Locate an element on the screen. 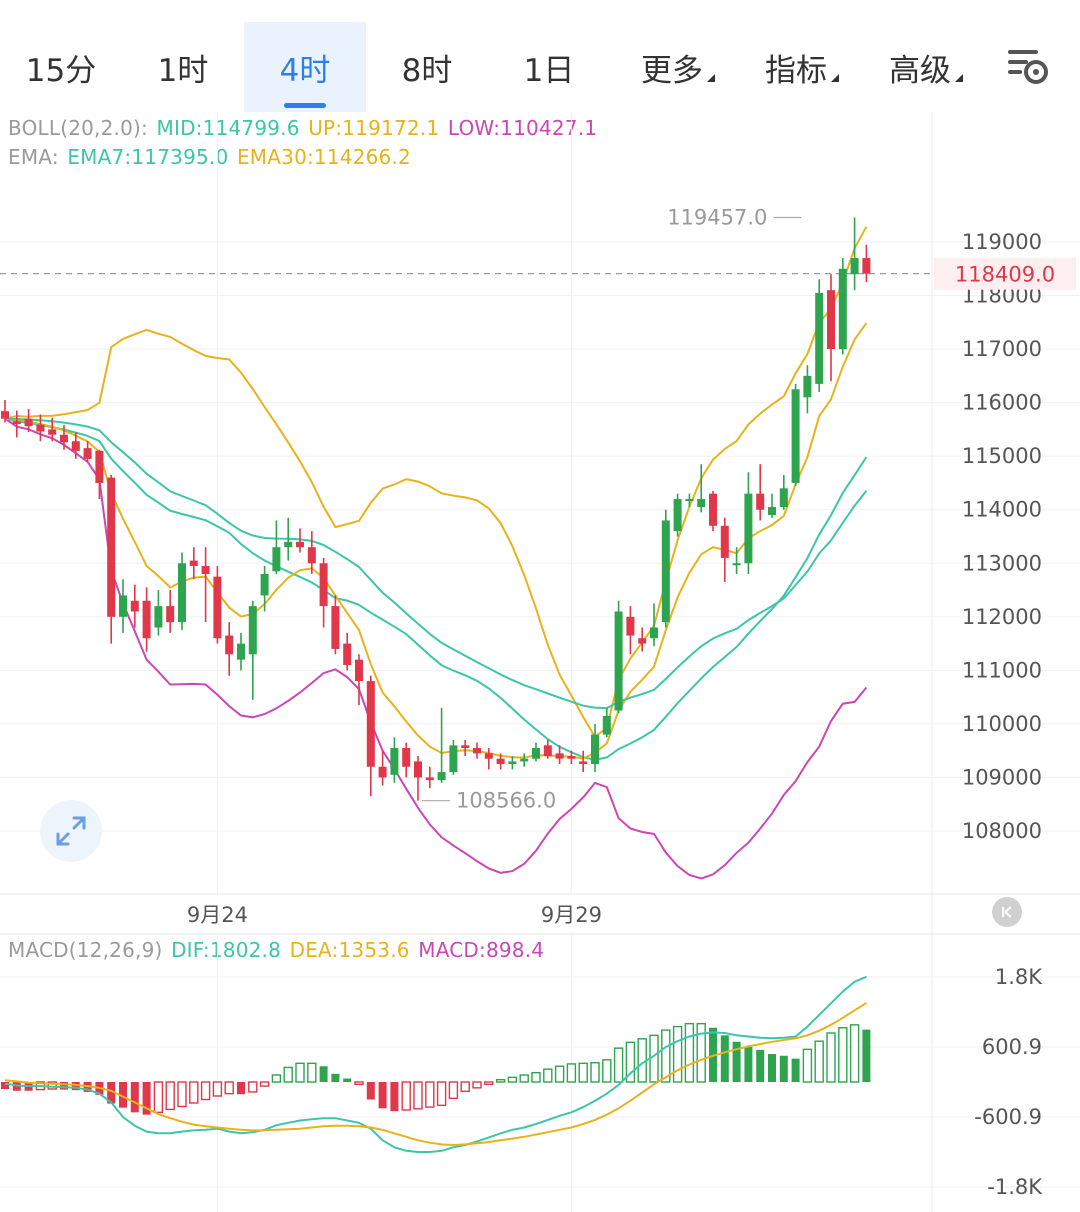 This screenshot has width=1080, height=1212. tab-1hour: 1时 is located at coordinates (183, 67).